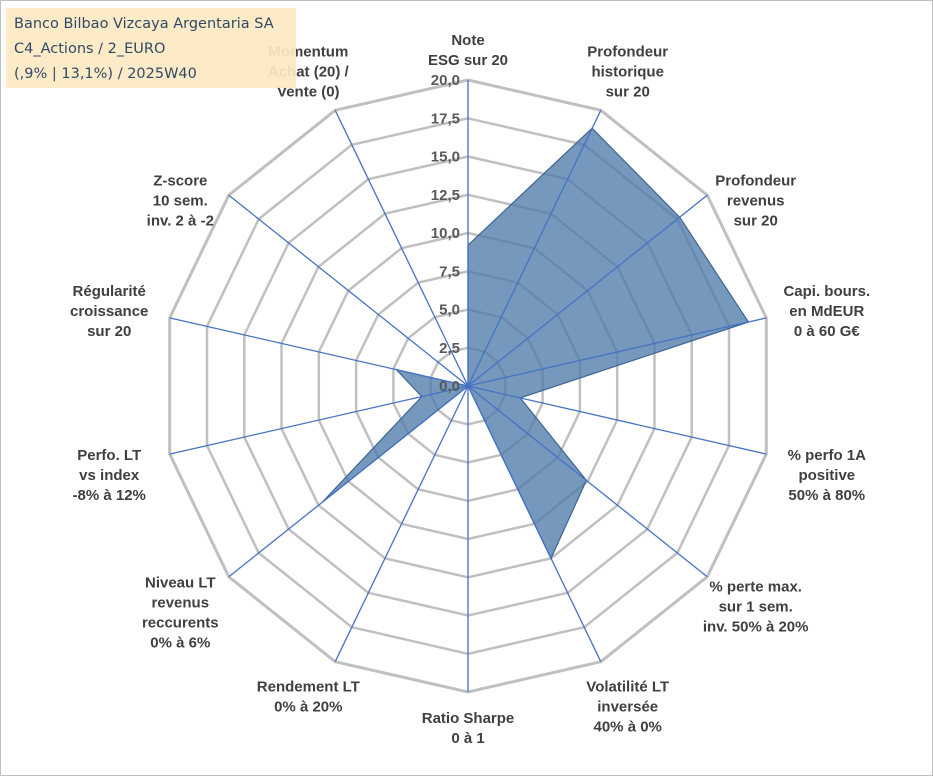 The image size is (933, 776). Describe the element at coordinates (180, 642) in the screenshot. I see `axis-label-line: 0% à 6%` at that location.